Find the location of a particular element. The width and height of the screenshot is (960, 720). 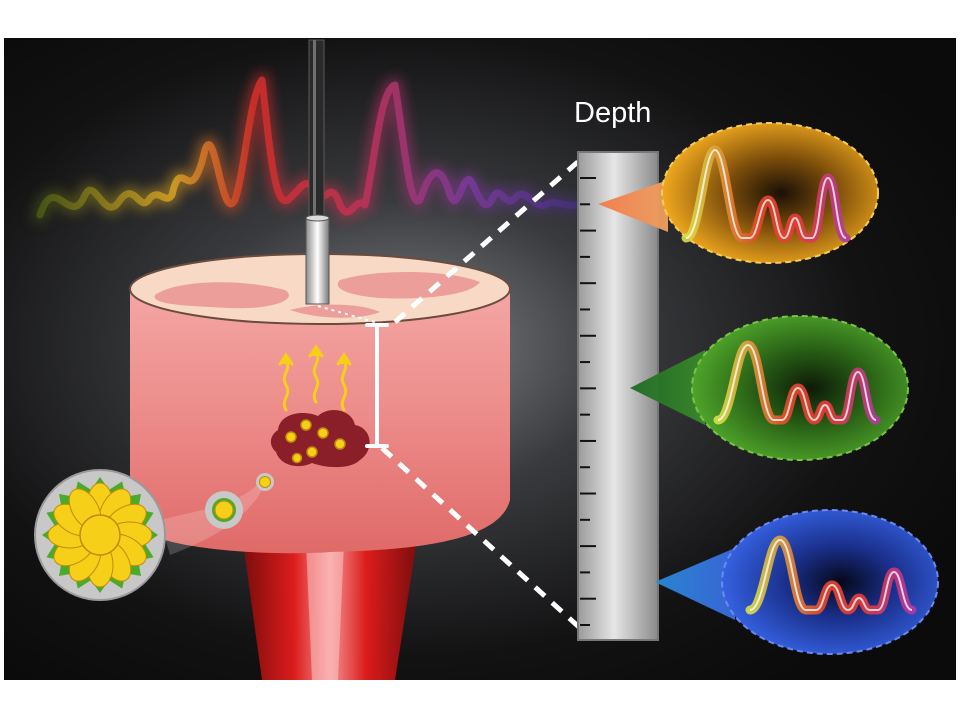

small-nanoparticle is located at coordinates (224, 510).